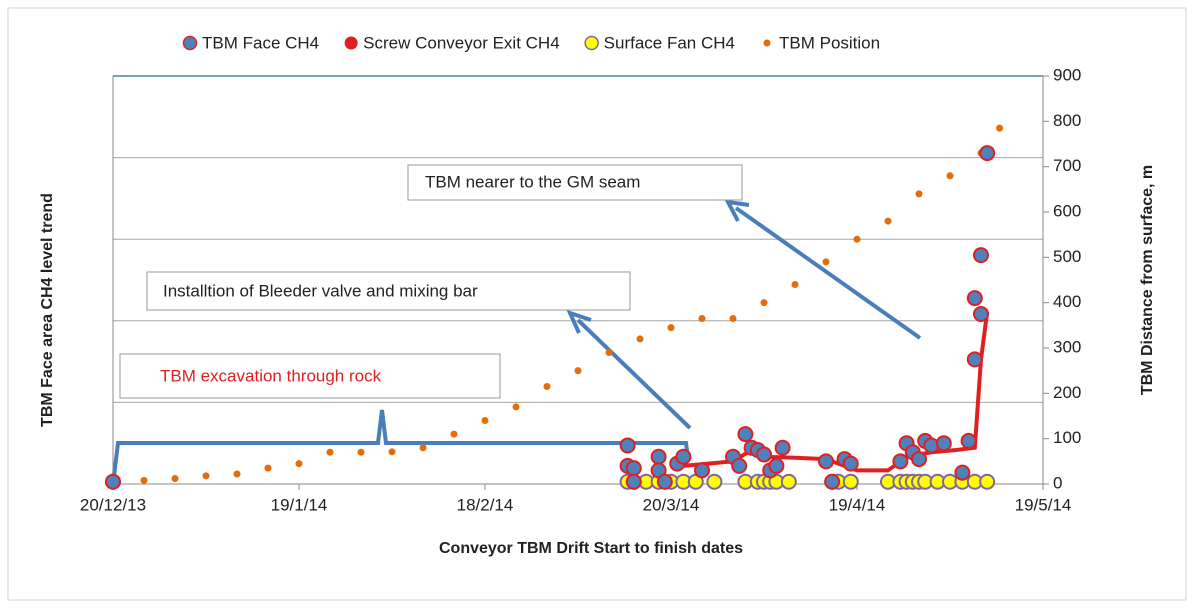  Describe the element at coordinates (1067, 74) in the screenshot. I see `y2-tick-label: 900` at that location.